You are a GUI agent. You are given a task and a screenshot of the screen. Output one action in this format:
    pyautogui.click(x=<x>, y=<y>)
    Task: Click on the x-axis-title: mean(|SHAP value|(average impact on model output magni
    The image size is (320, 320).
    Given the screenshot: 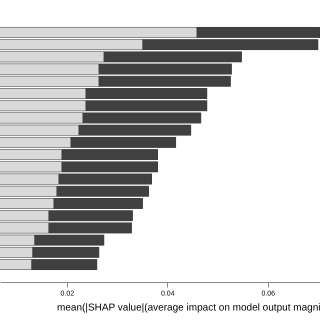 What is the action you would take?
    pyautogui.click(x=188, y=308)
    